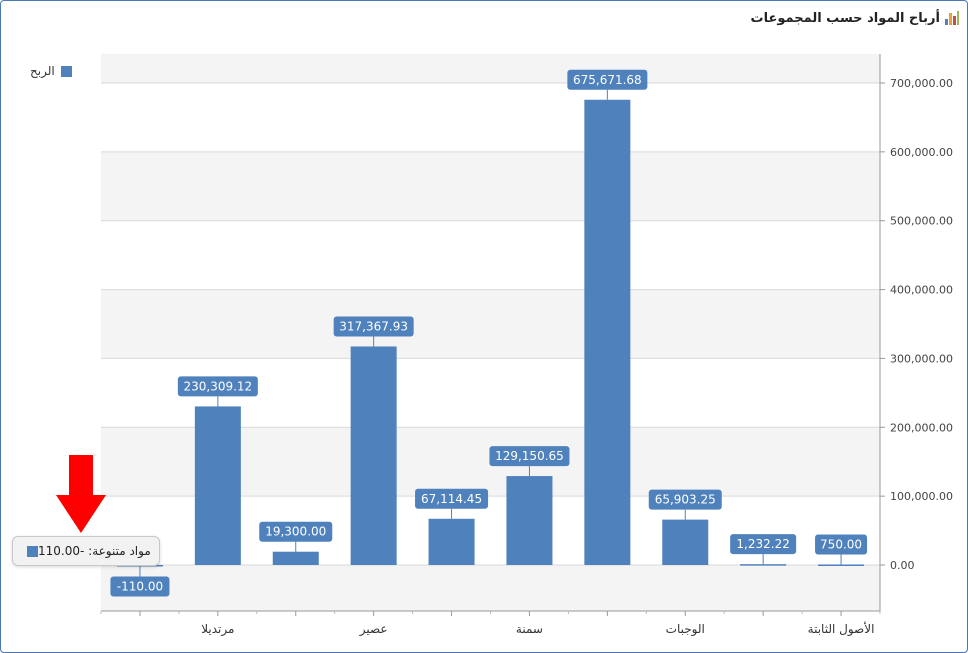  What do you see at coordinates (32, 551) in the screenshot?
I see `tooltip-swatch` at bounding box center [32, 551].